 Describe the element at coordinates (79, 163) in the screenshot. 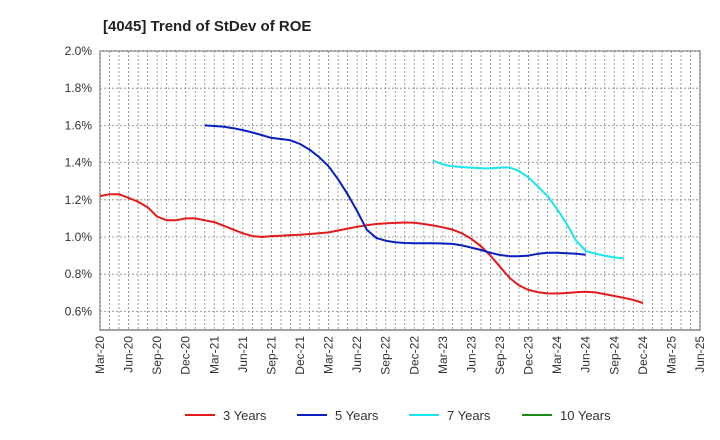

I see `y-tick-label: 1.4%` at that location.